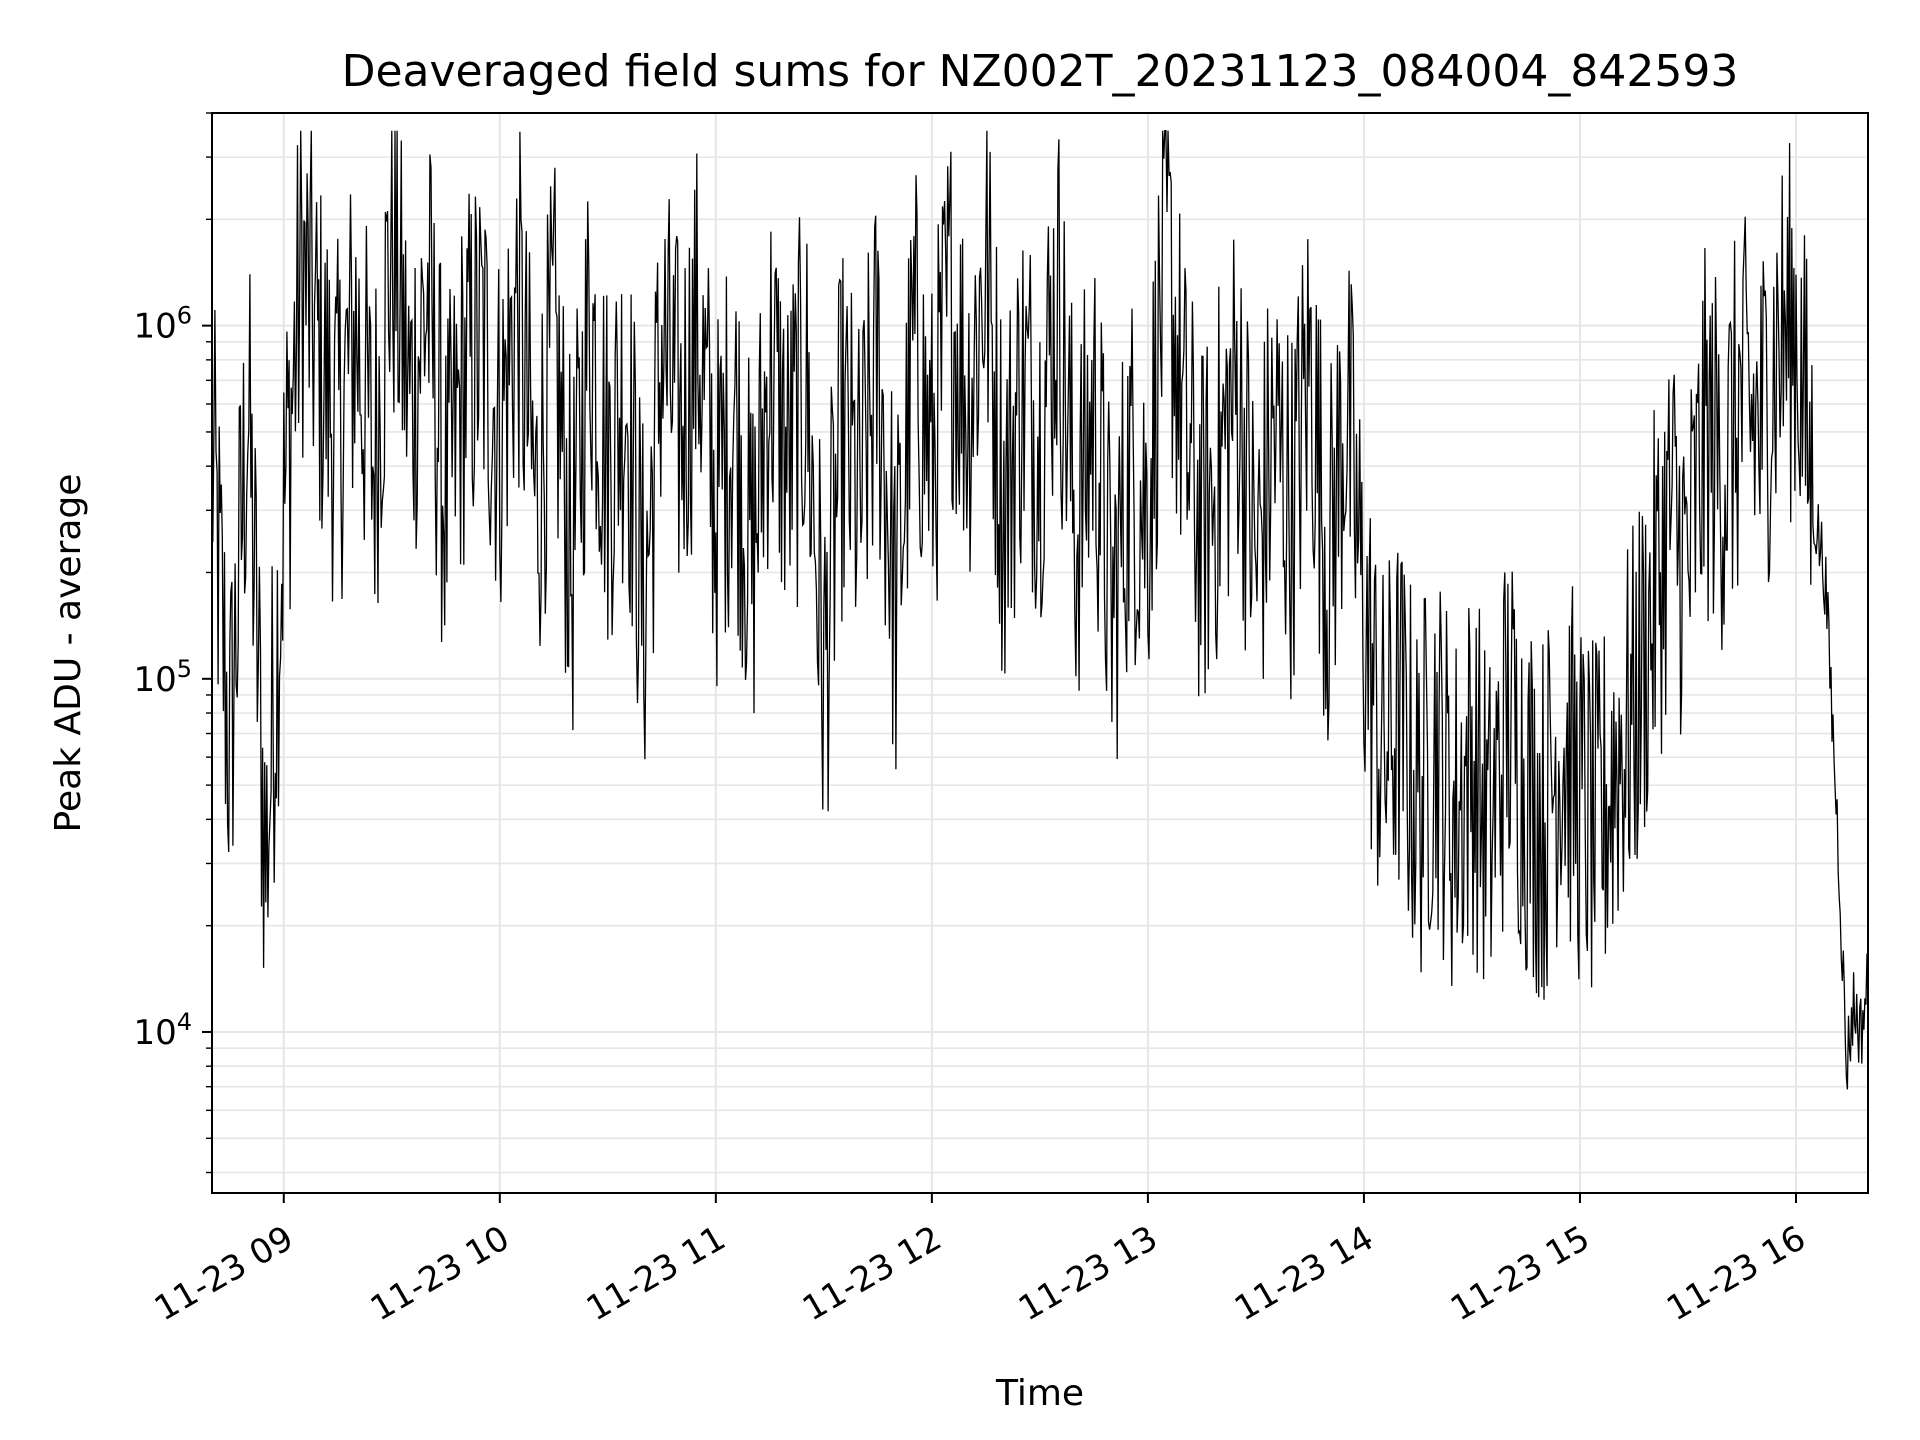 This screenshot has height=1440, width=1920. I want to click on y-tick-label: 10⁴, so click(162, 1030).